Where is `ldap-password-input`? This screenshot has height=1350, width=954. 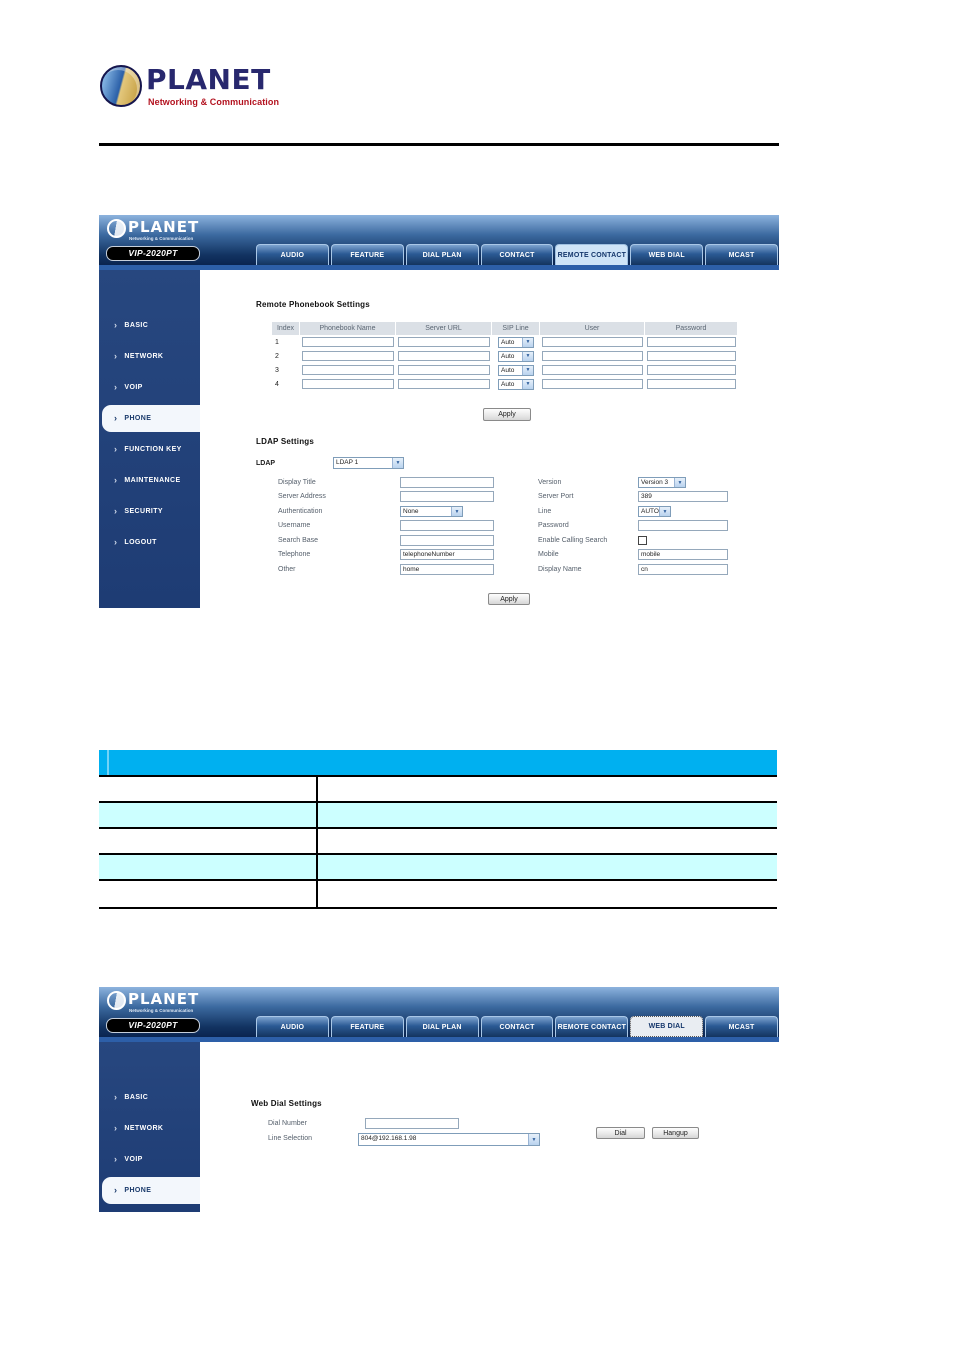 ldap-password-input is located at coordinates (683, 525).